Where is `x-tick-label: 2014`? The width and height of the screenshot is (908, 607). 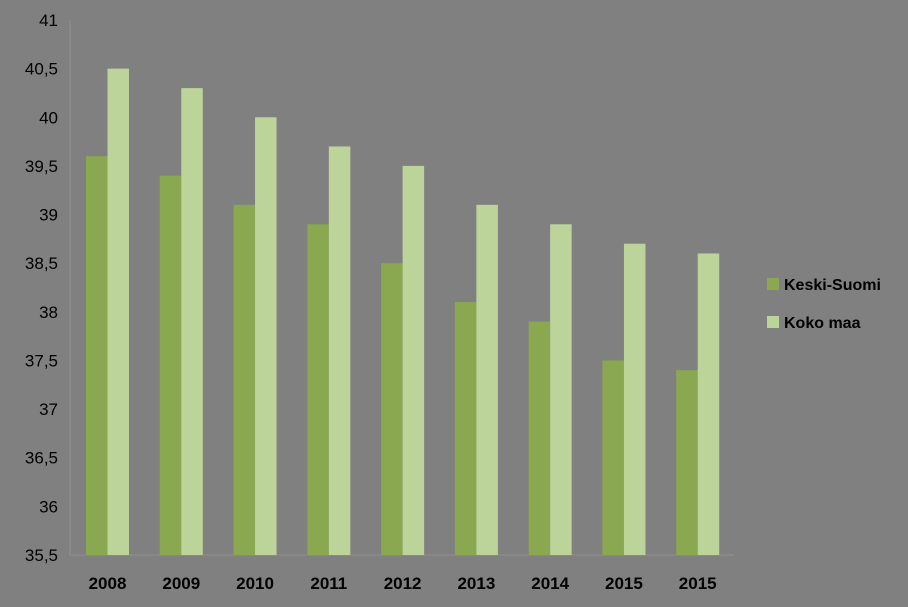
x-tick-label: 2014 is located at coordinates (550, 583).